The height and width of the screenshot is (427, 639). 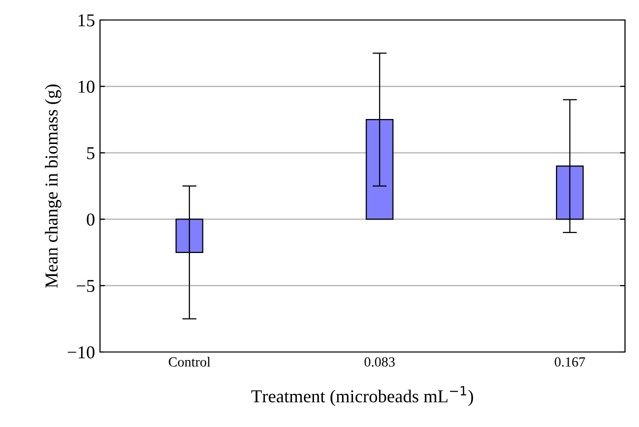 I want to click on y-axis-title: Mean change in biomass (g), so click(x=53, y=186).